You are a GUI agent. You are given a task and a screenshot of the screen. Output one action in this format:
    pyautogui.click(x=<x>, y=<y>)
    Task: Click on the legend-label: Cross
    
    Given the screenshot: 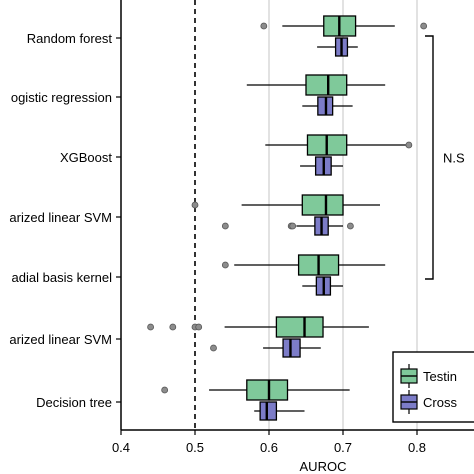 What is the action you would take?
    pyautogui.click(x=440, y=402)
    